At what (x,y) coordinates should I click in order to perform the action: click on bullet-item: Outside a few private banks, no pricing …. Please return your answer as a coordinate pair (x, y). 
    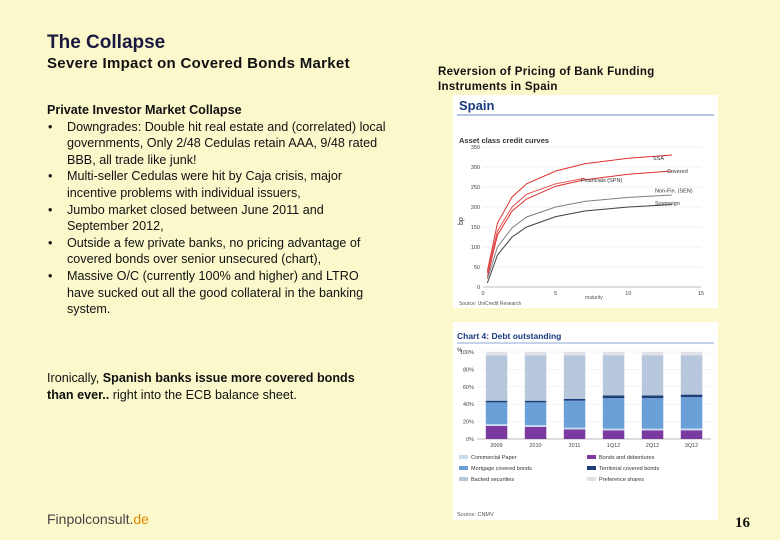
    Looking at the image, I should click on (217, 251).